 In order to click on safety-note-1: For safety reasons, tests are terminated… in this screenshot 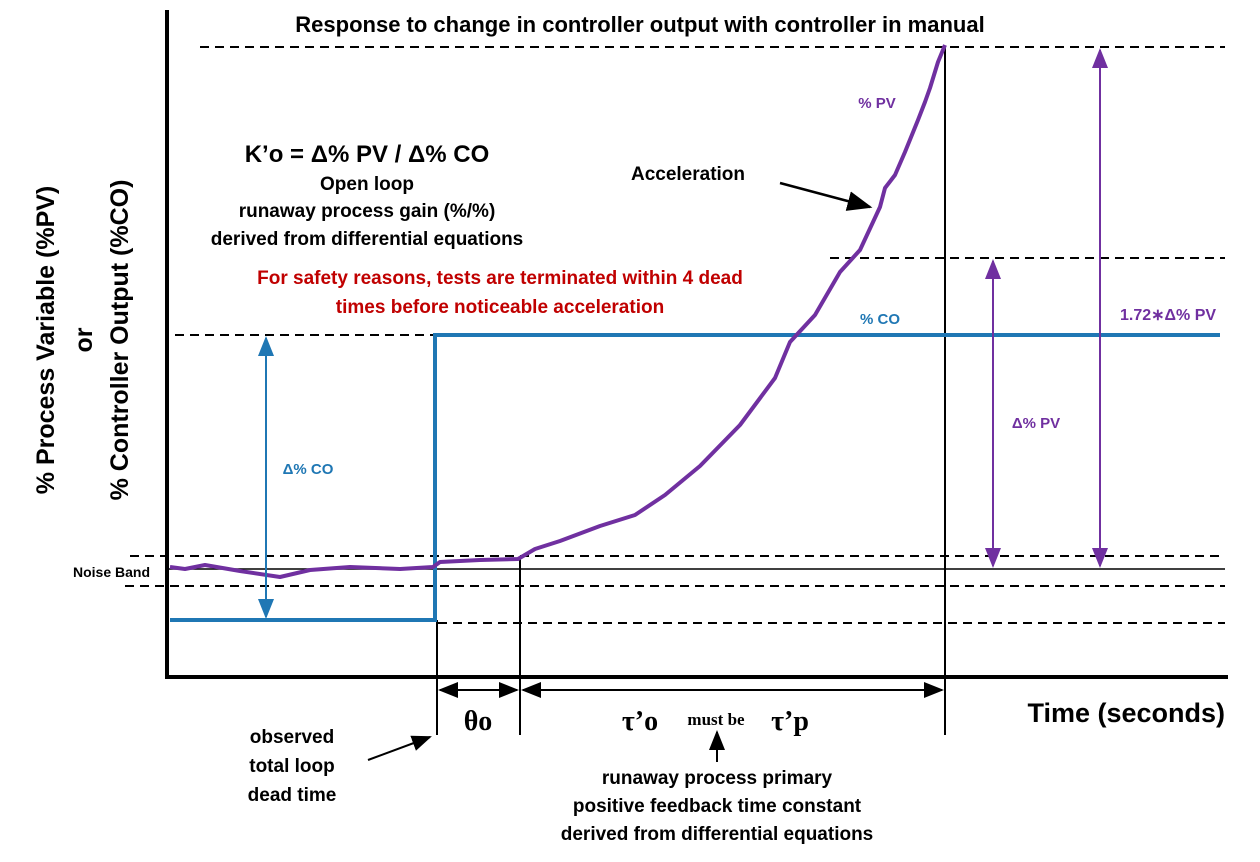, I will do `click(500, 278)`.